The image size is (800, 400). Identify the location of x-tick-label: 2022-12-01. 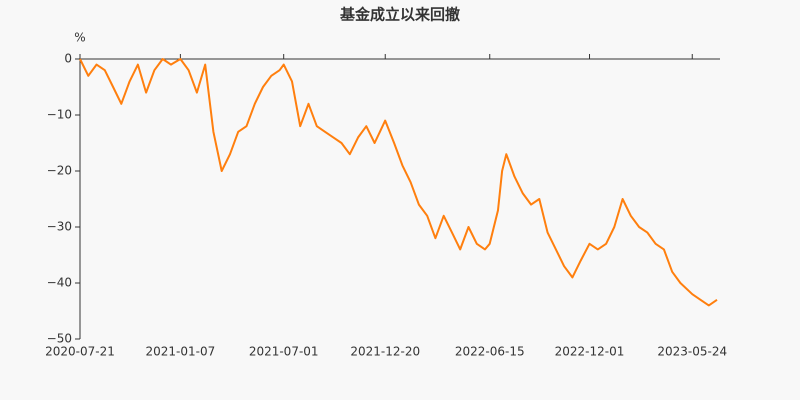
(590, 352).